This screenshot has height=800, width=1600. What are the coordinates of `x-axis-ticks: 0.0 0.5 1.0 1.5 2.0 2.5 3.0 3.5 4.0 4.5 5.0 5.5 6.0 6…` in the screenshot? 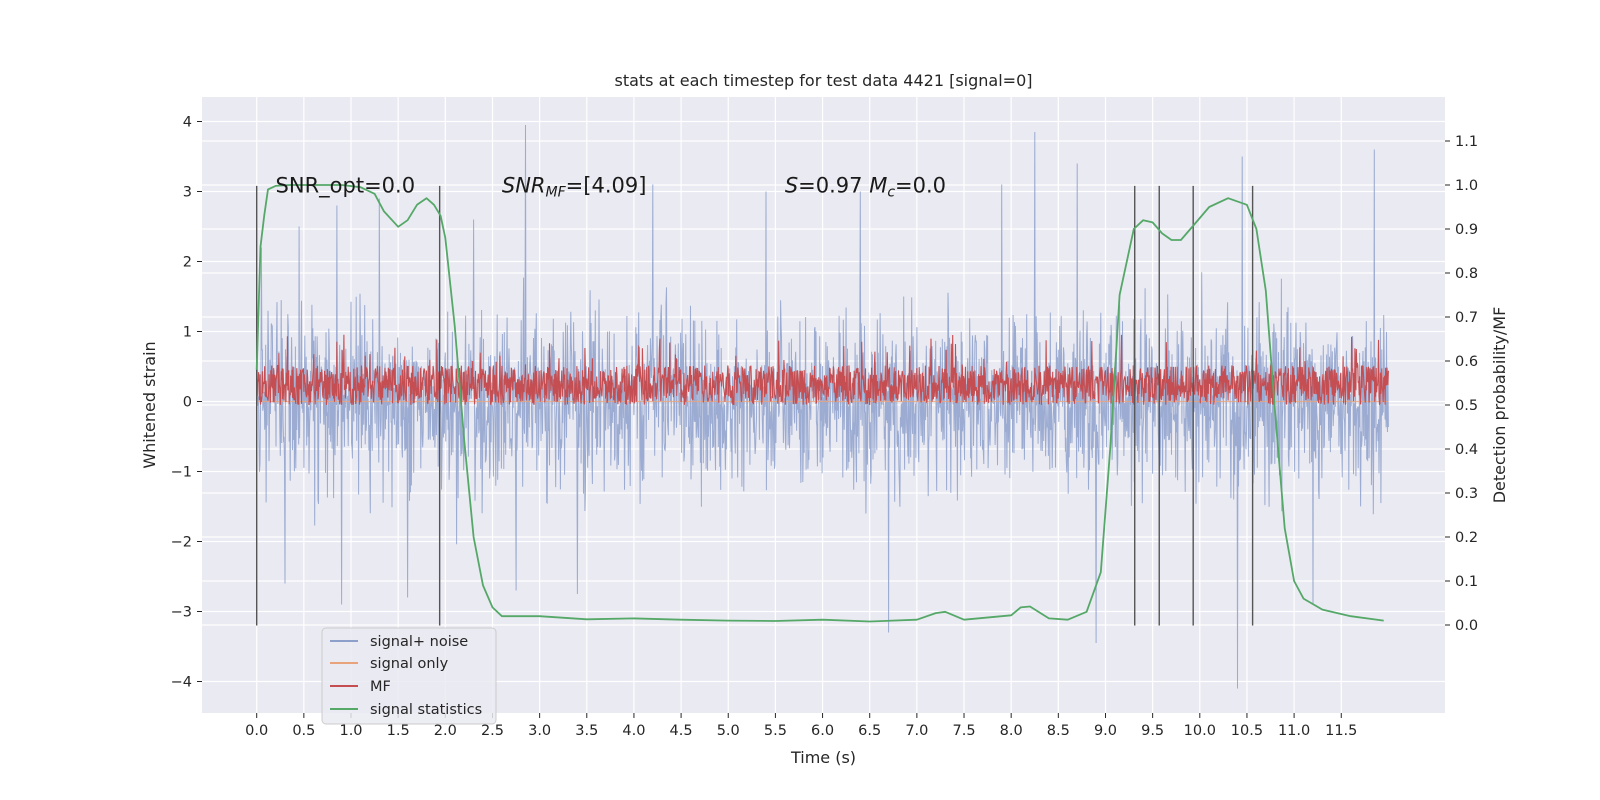 It's located at (801, 726).